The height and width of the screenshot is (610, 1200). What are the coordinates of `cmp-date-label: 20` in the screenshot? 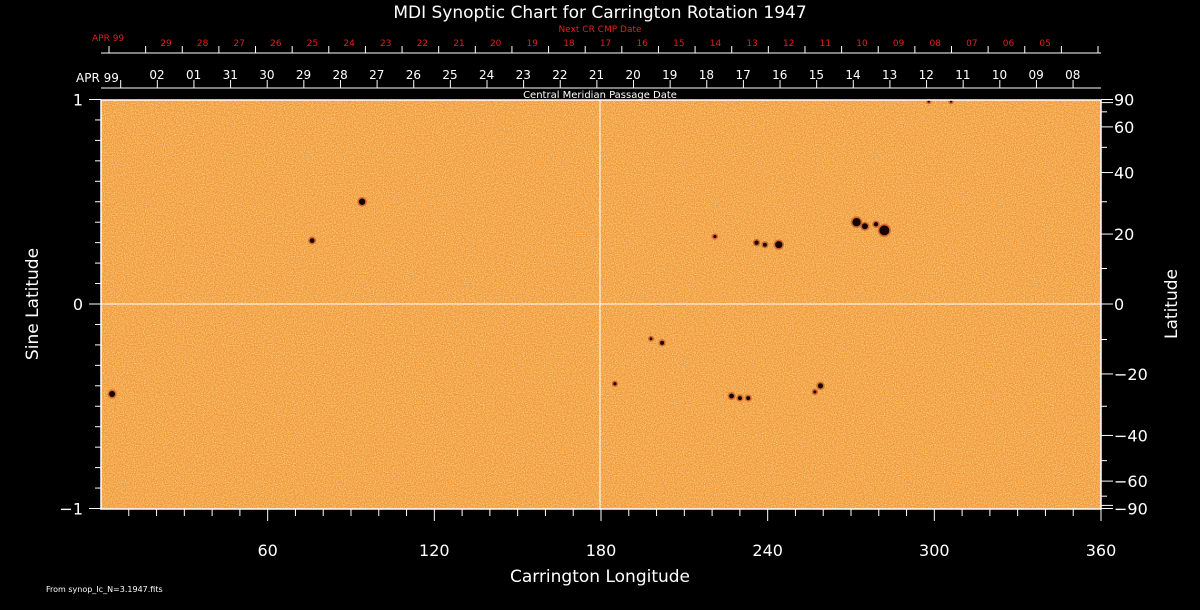 It's located at (633, 75).